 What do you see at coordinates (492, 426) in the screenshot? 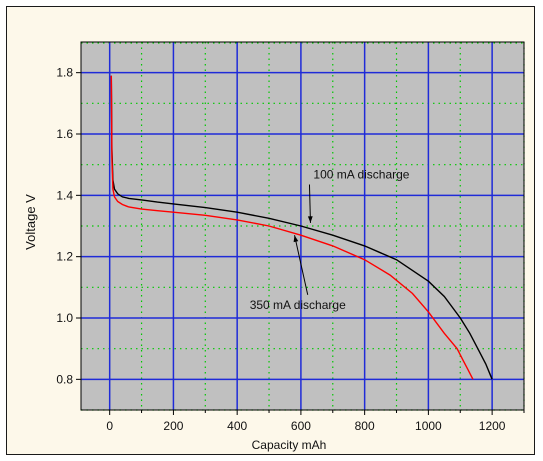
I see `x-tick-label: 1200` at bounding box center [492, 426].